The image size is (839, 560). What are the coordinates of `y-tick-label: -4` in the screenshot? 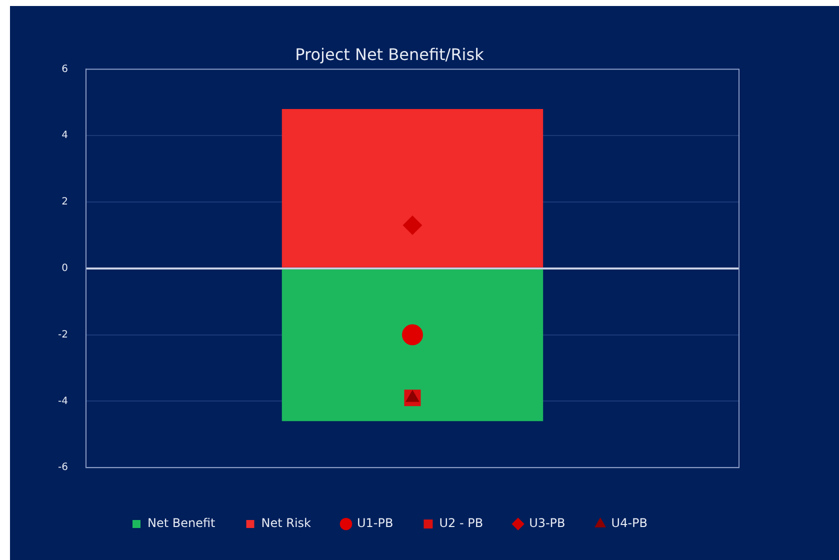 It's located at (63, 401).